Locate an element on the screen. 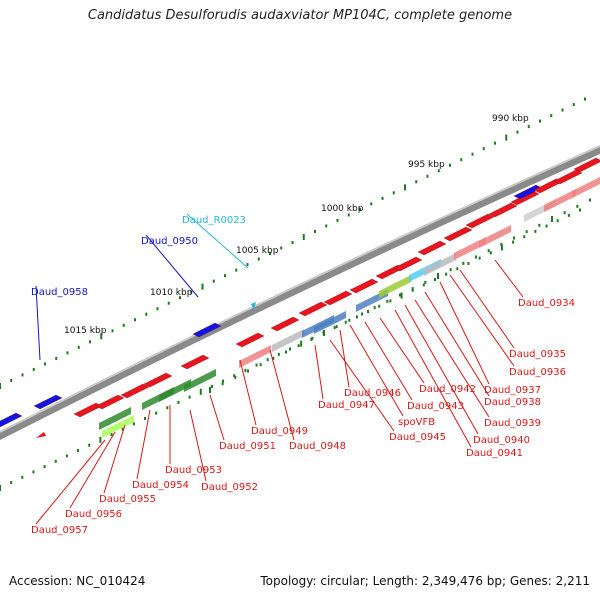  gene-label-daud_0938: Daud_0938 is located at coordinates (512, 402).